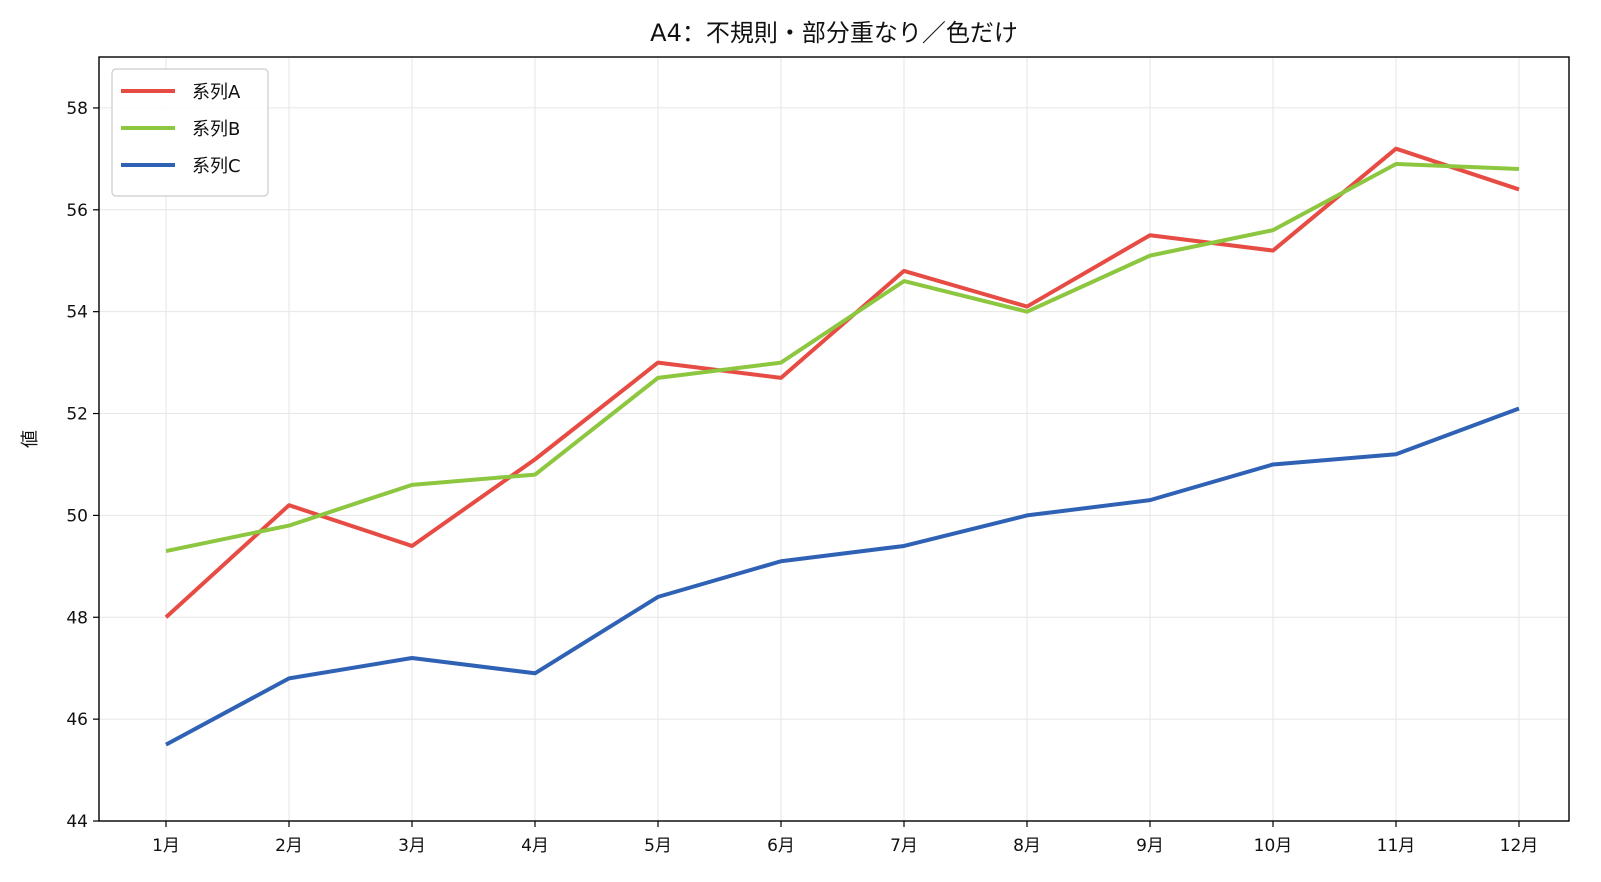  Describe the element at coordinates (77, 720) in the screenshot. I see `y-tick-label: 46` at that location.